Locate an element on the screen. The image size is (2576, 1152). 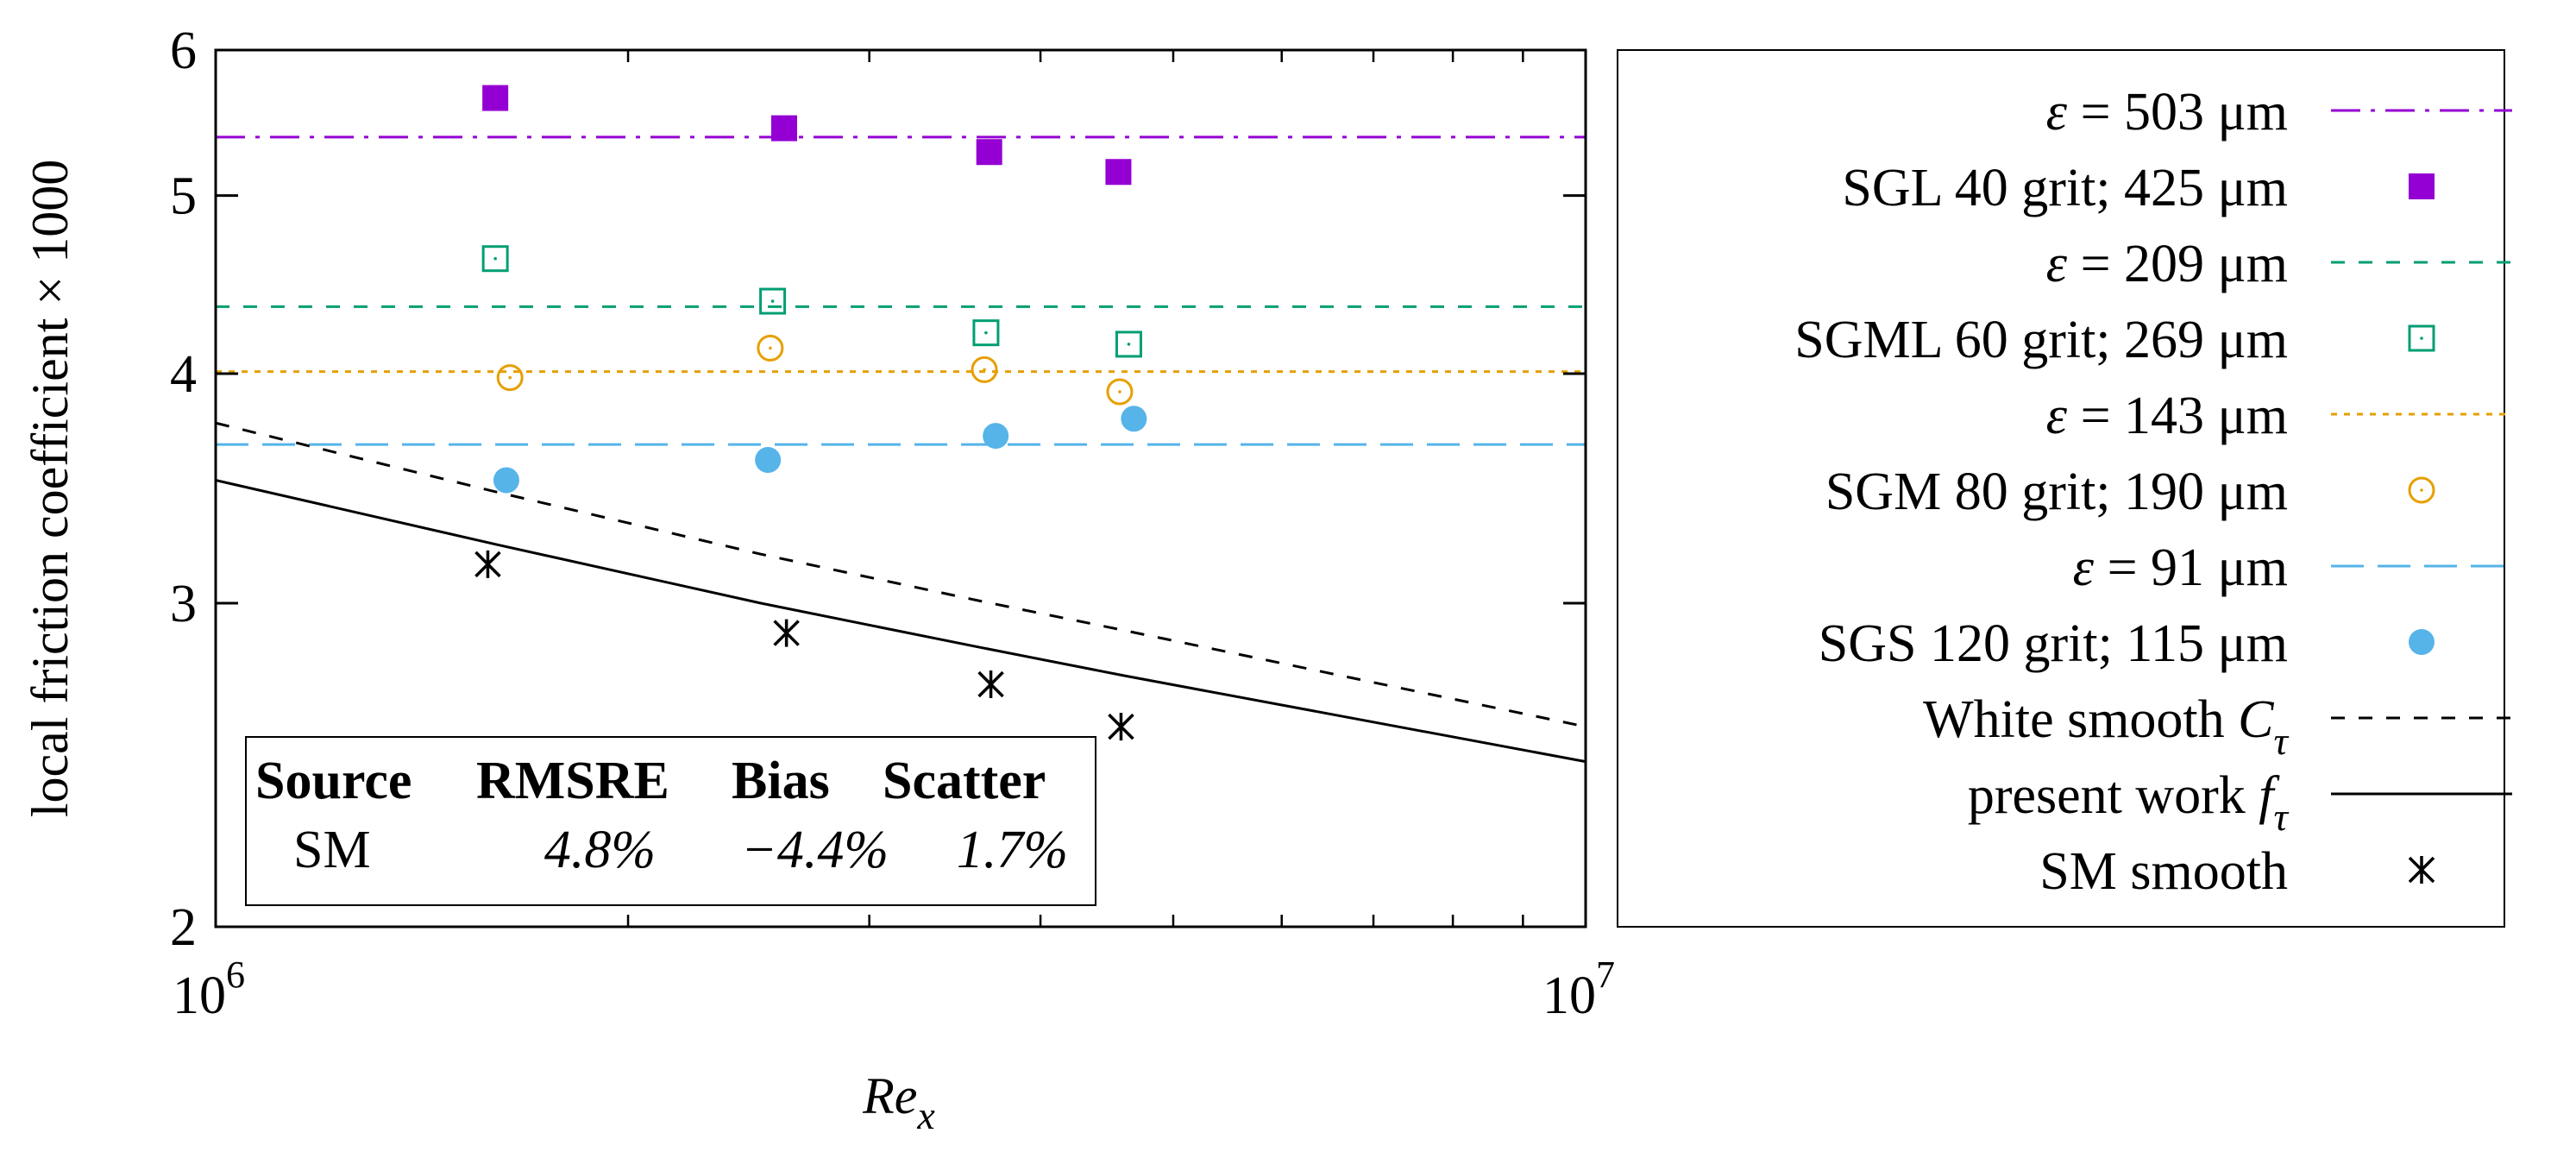
legend-marker-sgl40 is located at coordinates (2422, 186).